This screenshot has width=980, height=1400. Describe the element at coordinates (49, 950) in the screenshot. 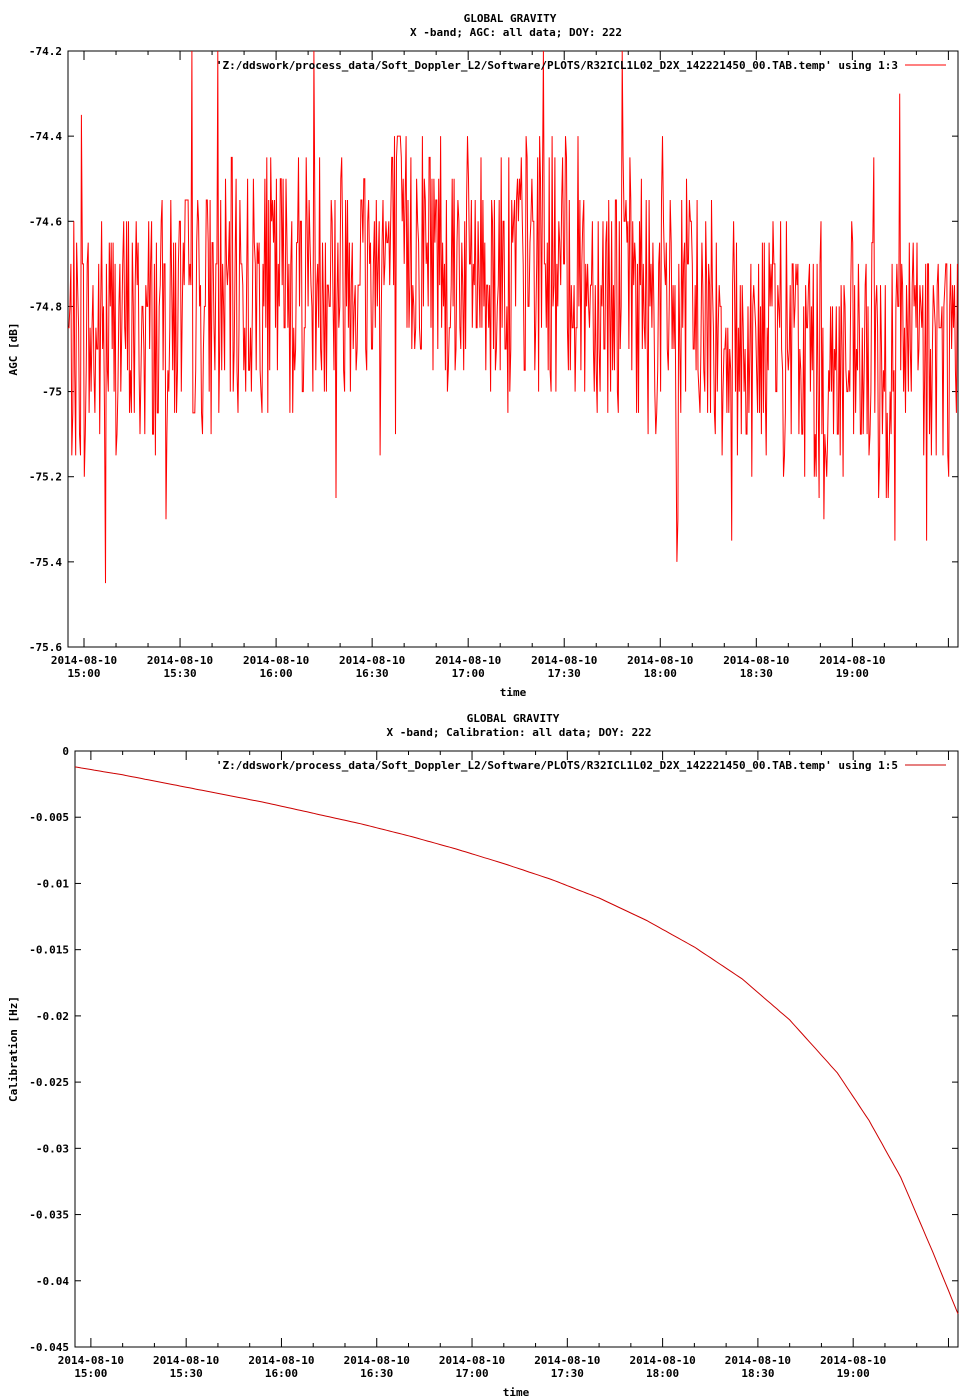

I see `y-tick-label: -0.015` at that location.